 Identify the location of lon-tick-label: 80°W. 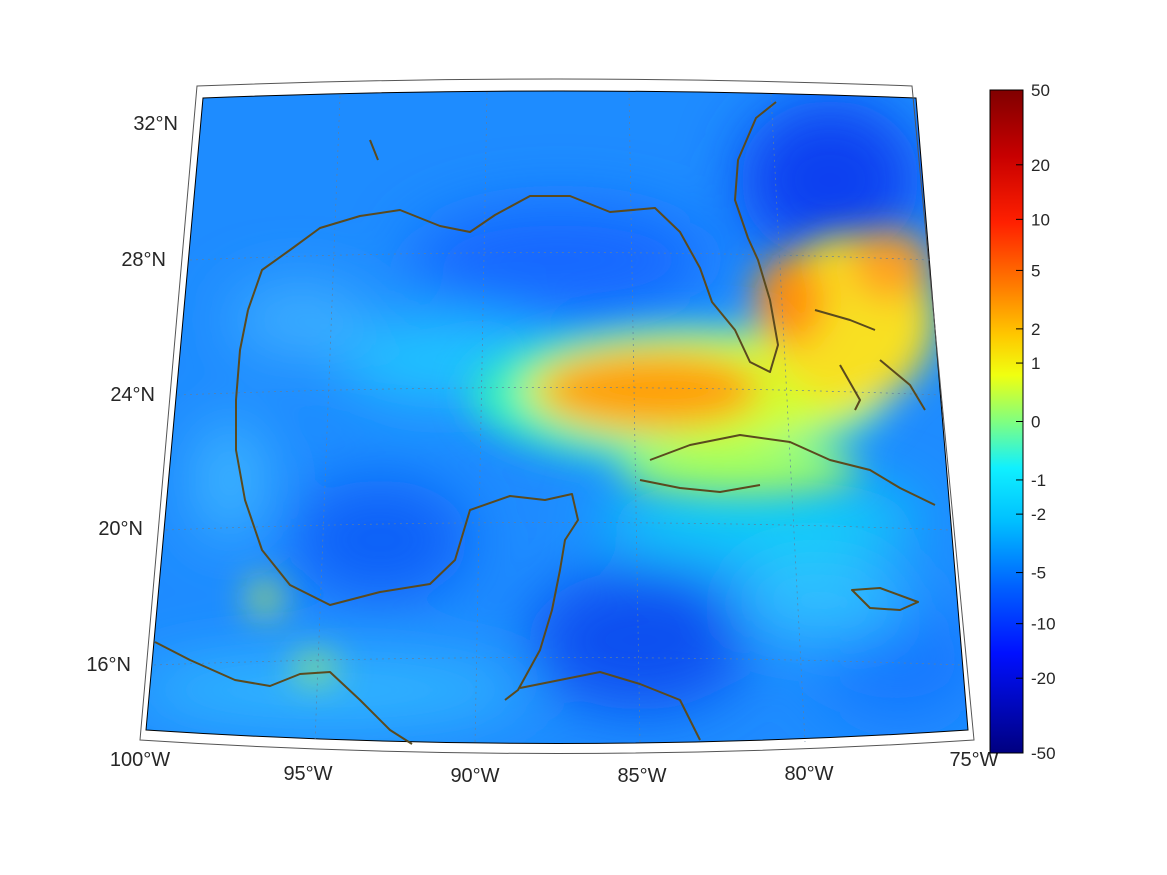
(808, 774).